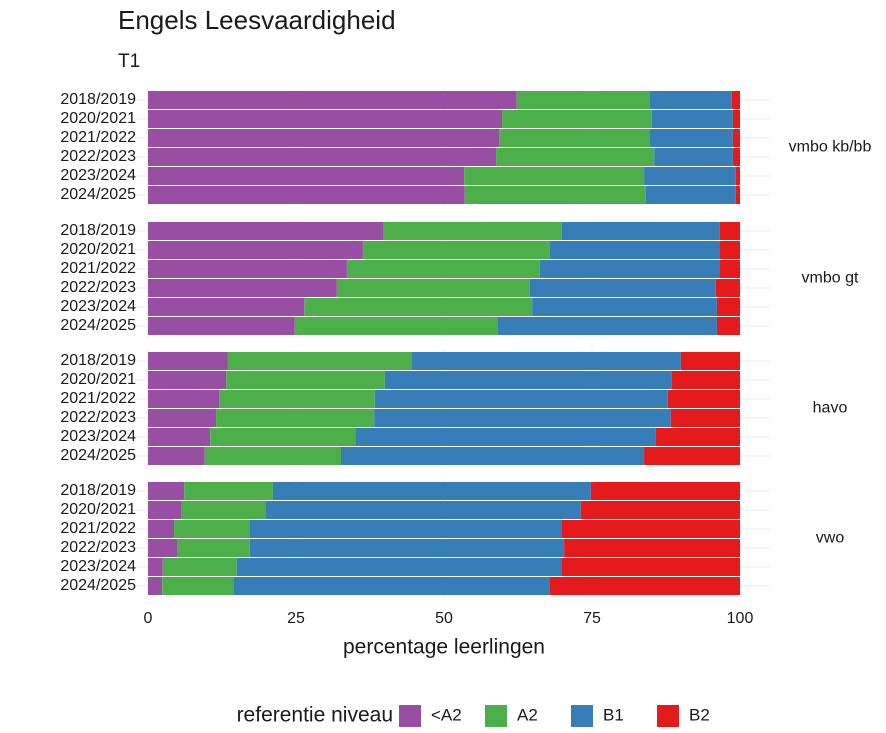 The width and height of the screenshot is (886, 733). Describe the element at coordinates (527, 714) in the screenshot. I see `legend-label: A2` at that location.